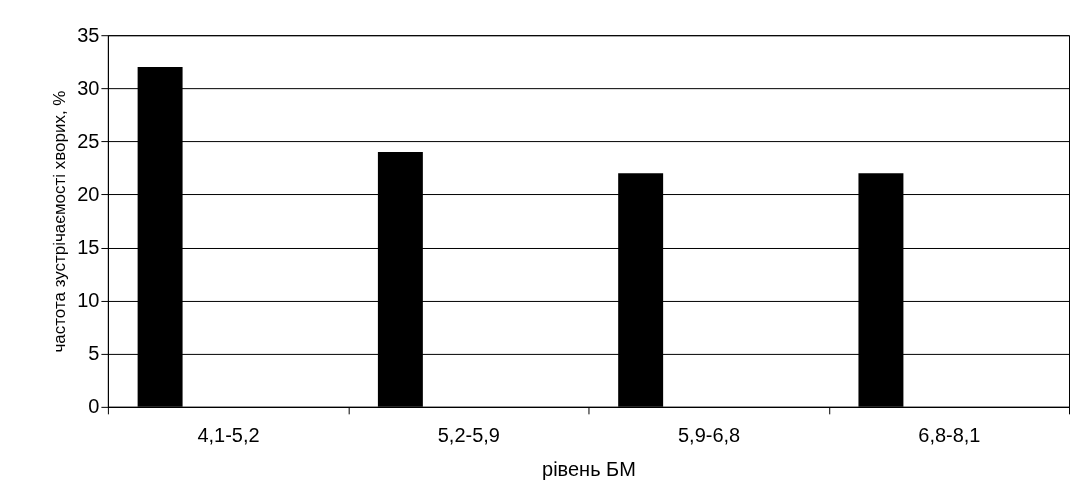 The image size is (1080, 501). What do you see at coordinates (88, 34) in the screenshot?
I see `y-tick-label: 35` at bounding box center [88, 34].